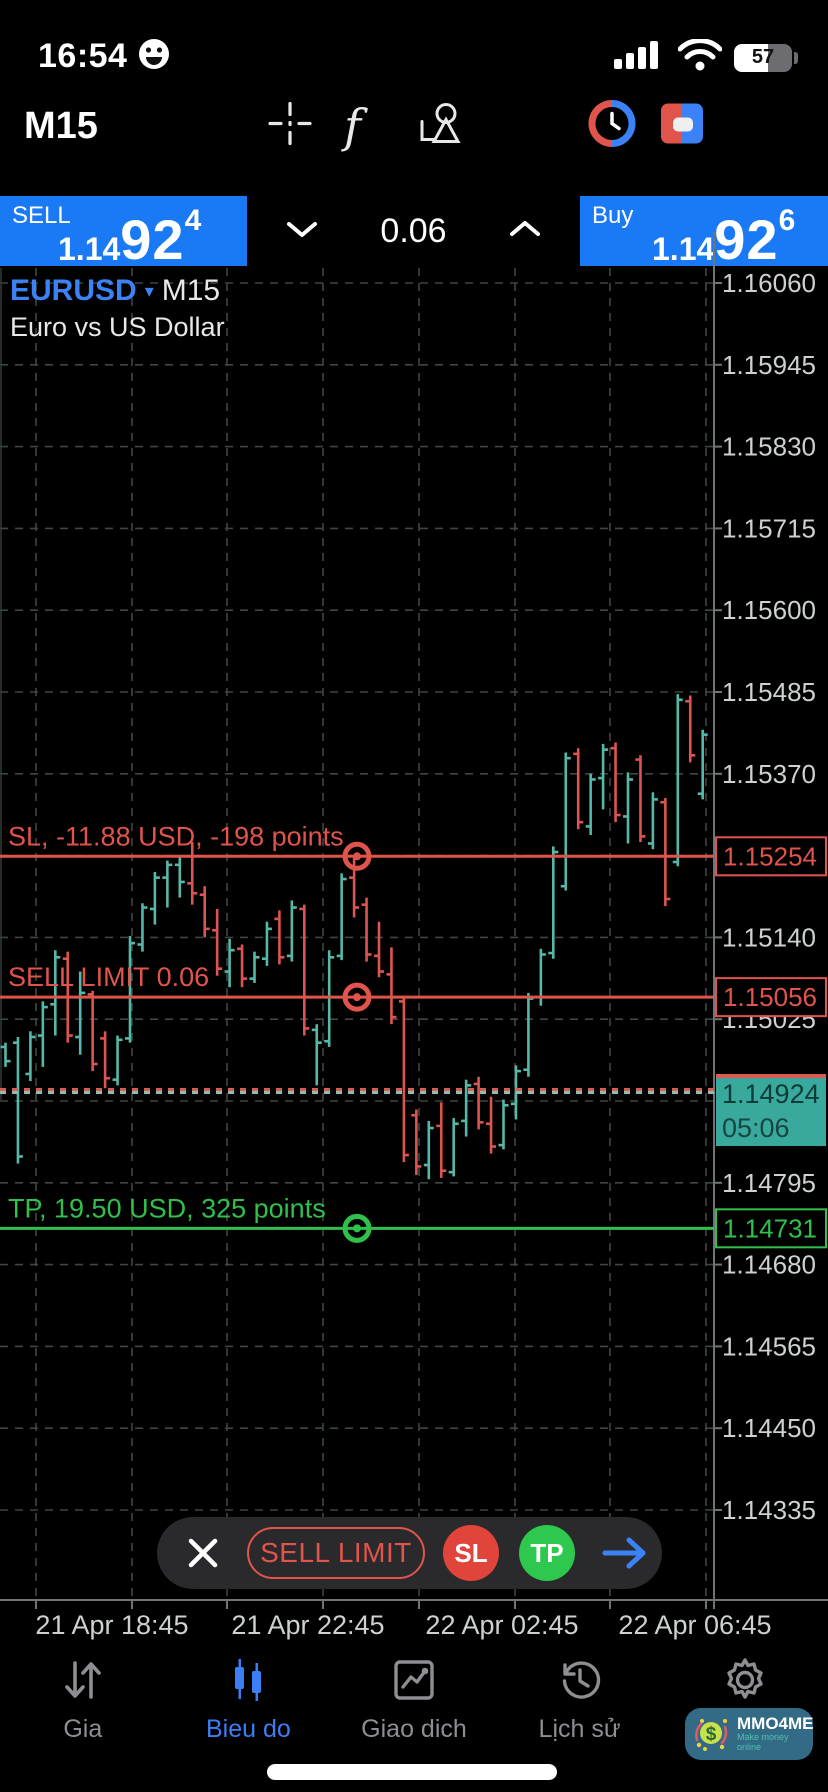 The width and height of the screenshot is (828, 1792). What do you see at coordinates (769, 528) in the screenshot?
I see `price-tick-label: 1.15715` at bounding box center [769, 528].